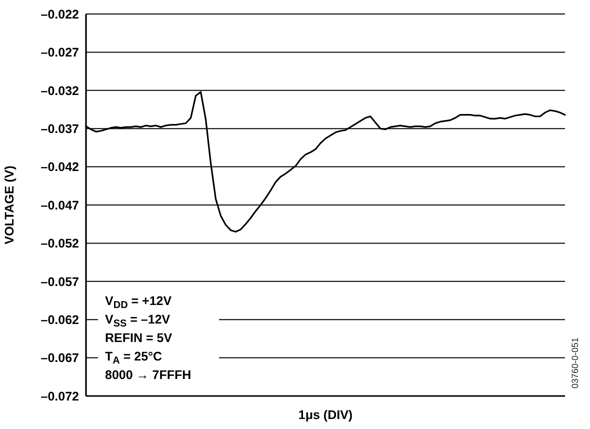  Describe the element at coordinates (138, 302) in the screenshot. I see `annotation: V$_{DD}$ = +12V` at that location.